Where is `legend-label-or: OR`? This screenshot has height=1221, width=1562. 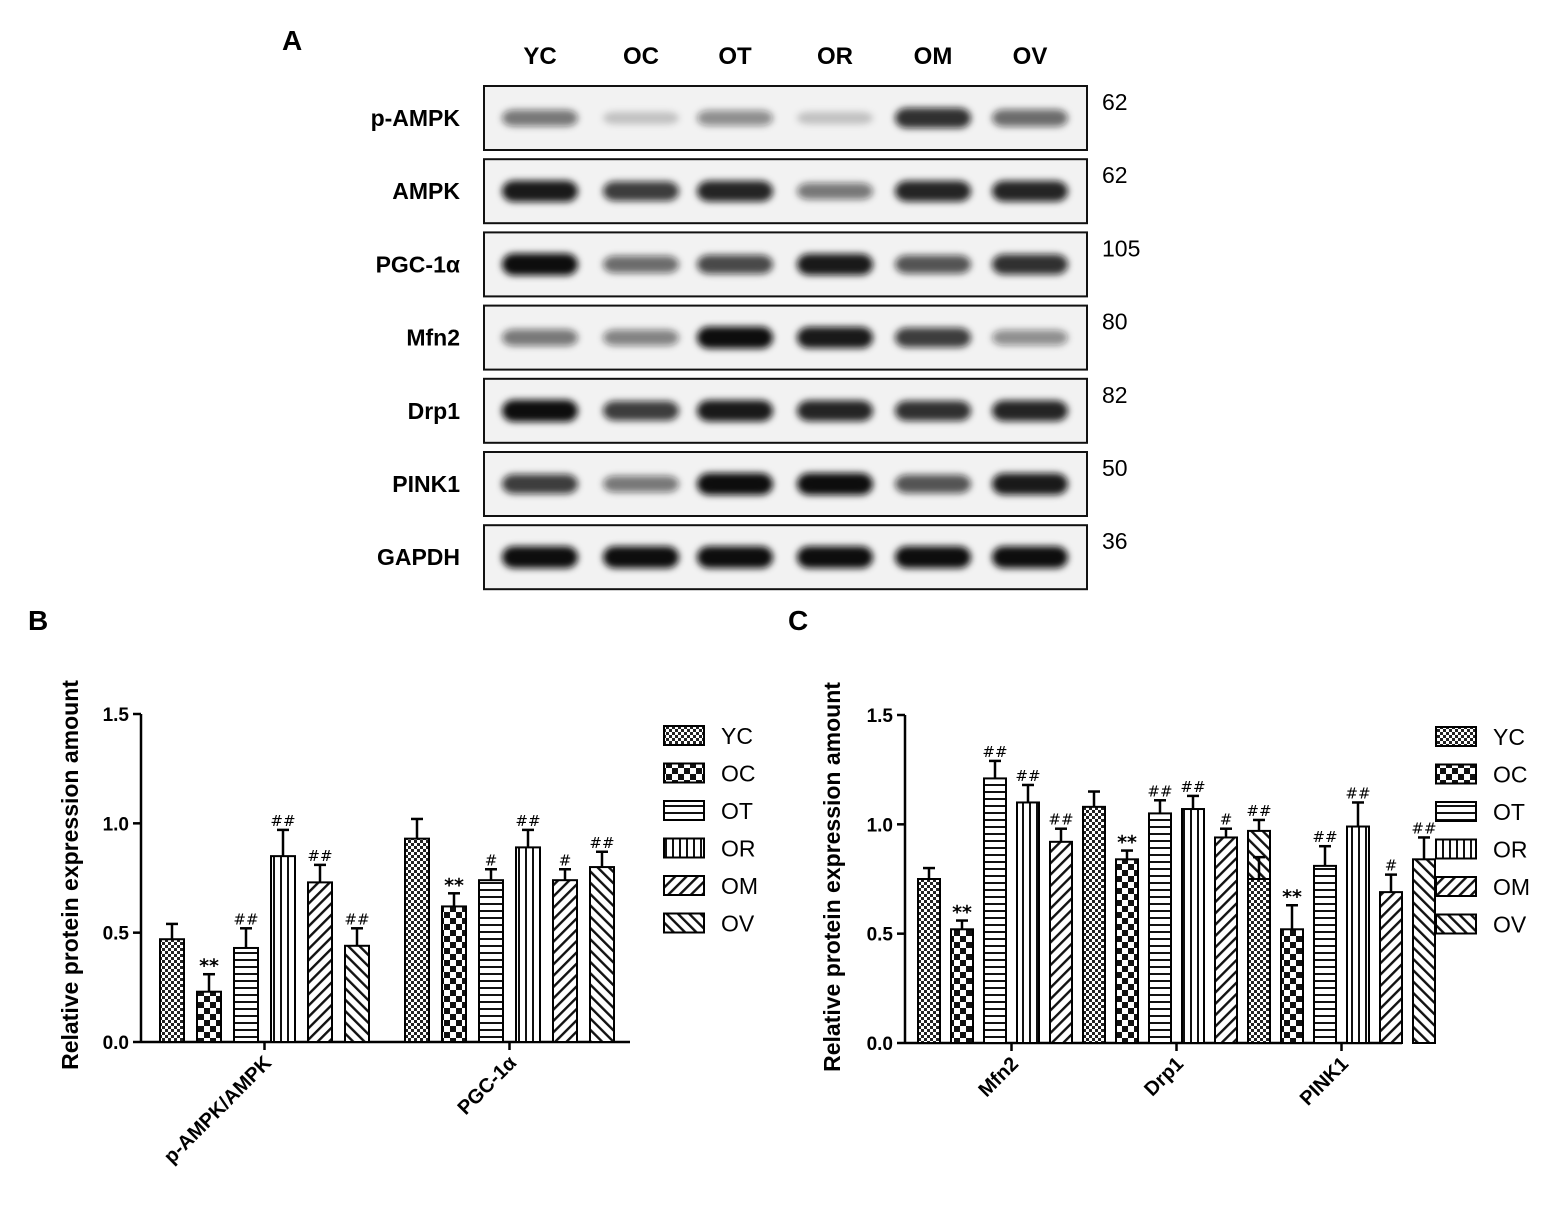
legend-label-or: OR is located at coordinates (1510, 850).